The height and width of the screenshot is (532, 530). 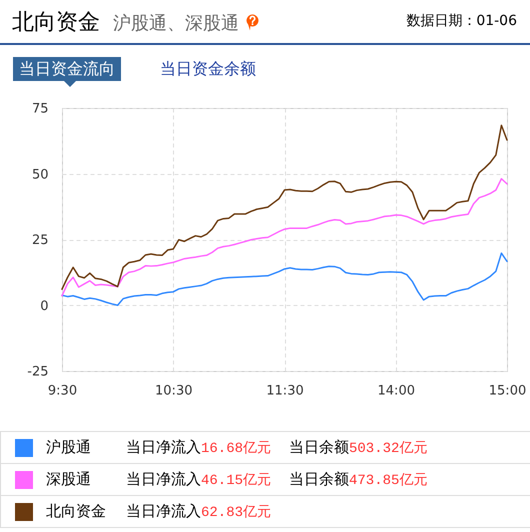 What do you see at coordinates (68, 479) in the screenshot?
I see `legend-label: 深股通` at bounding box center [68, 479].